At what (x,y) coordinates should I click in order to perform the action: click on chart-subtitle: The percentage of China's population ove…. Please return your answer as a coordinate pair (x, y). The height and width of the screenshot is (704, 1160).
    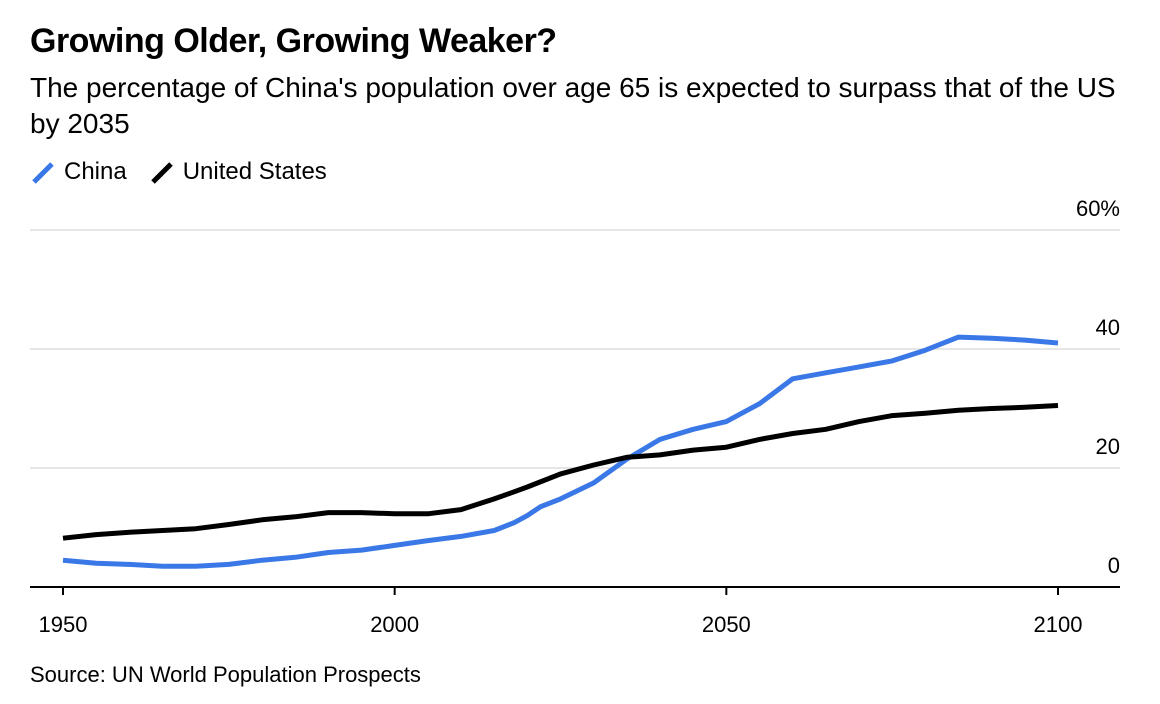
    Looking at the image, I should click on (573, 105).